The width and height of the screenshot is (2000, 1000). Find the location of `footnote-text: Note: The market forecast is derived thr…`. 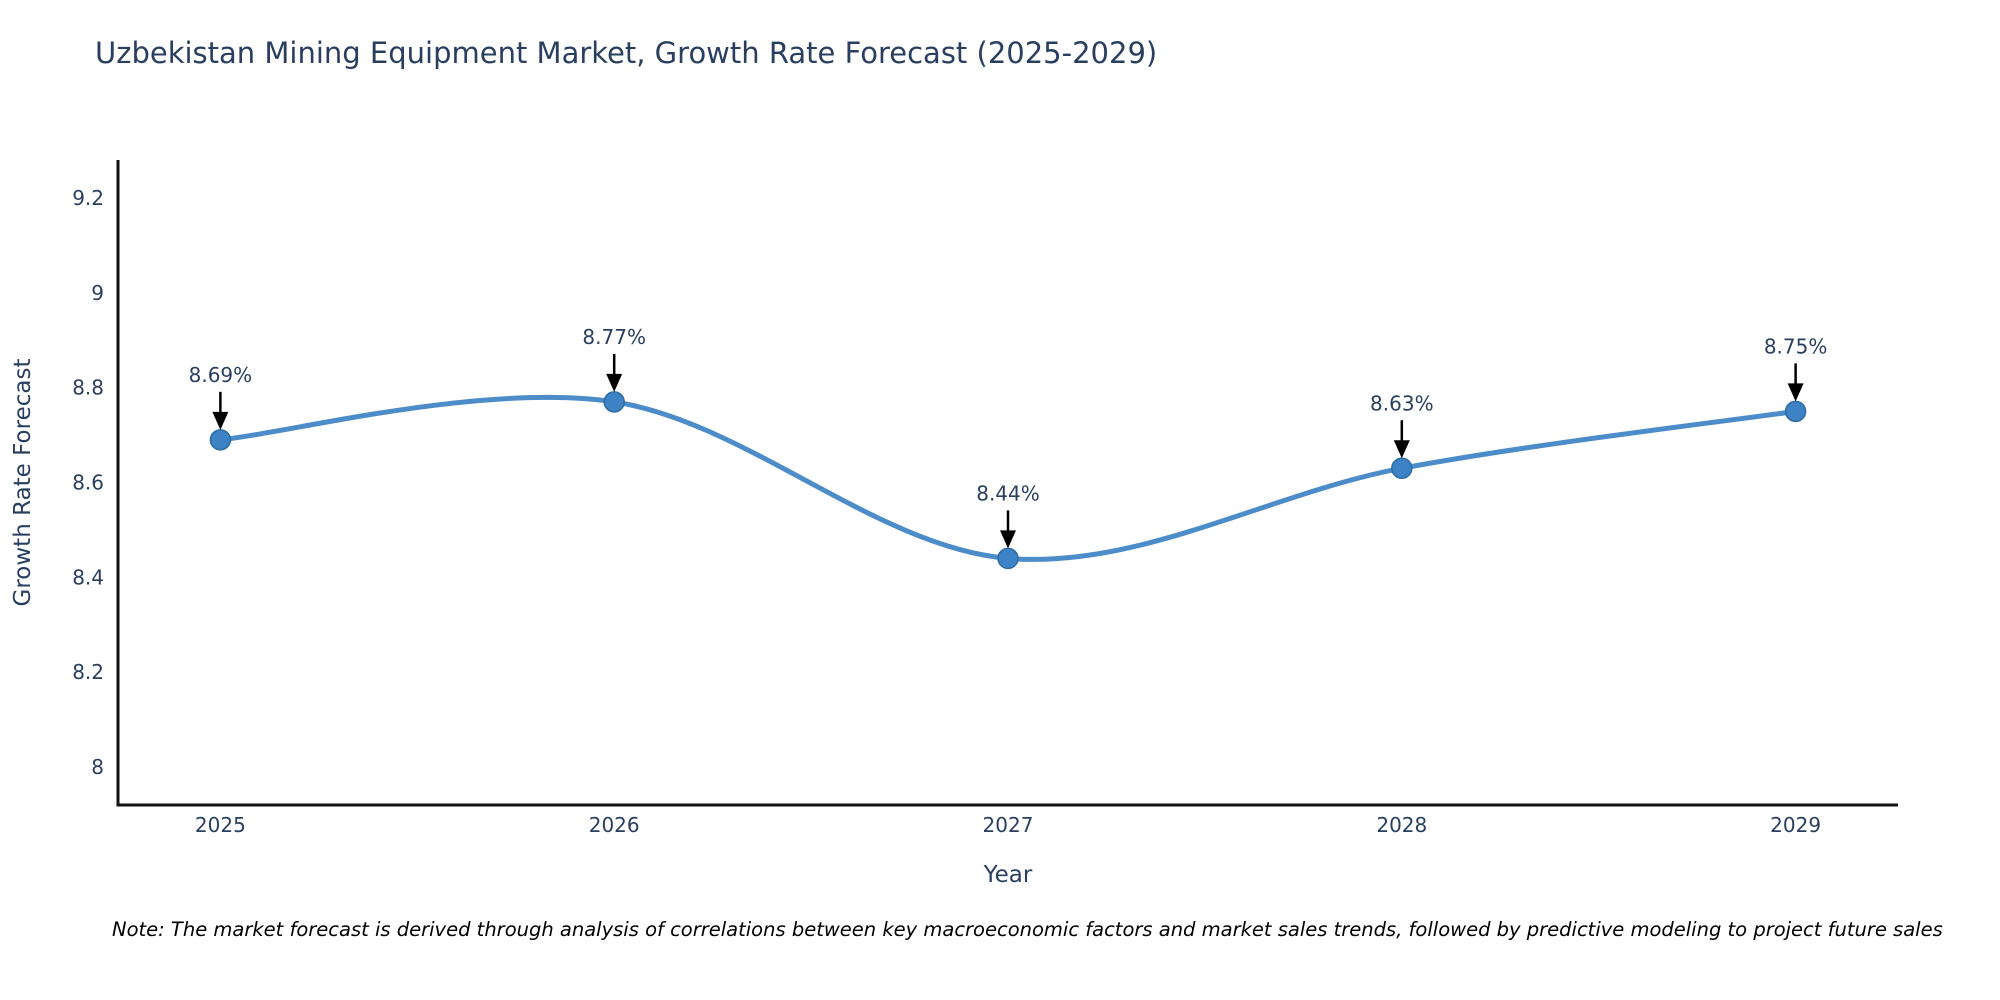

footnote-text: Note: The market forecast is derived thr… is located at coordinates (1027, 929).